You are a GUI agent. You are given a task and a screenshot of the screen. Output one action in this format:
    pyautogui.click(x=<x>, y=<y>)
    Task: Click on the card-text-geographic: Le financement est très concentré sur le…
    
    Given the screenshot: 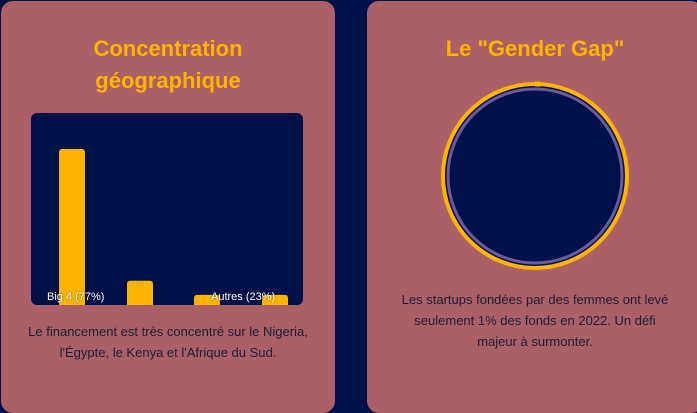 What is the action you would take?
    pyautogui.click(x=168, y=342)
    